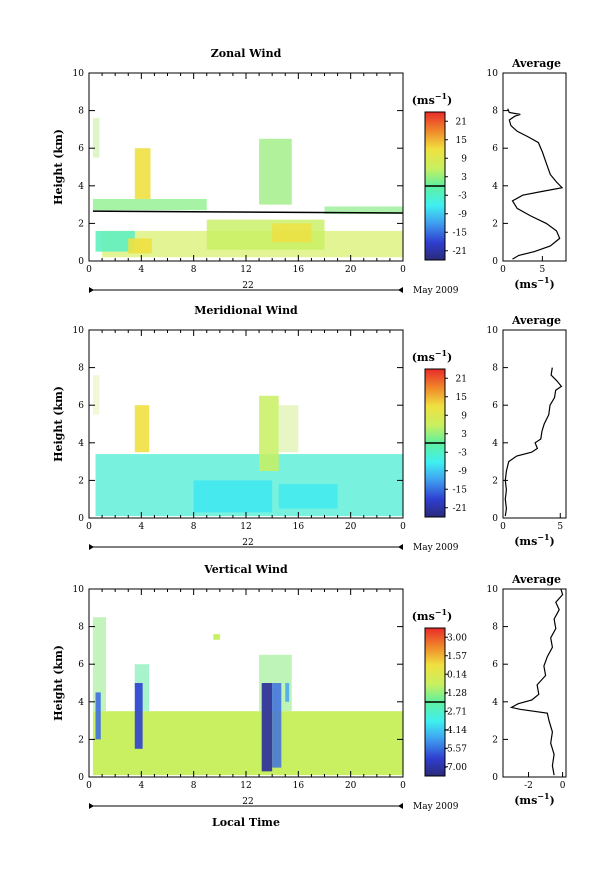  What do you see at coordinates (81, 665) in the screenshot?
I see `y-tick-label: 6` at bounding box center [81, 665].